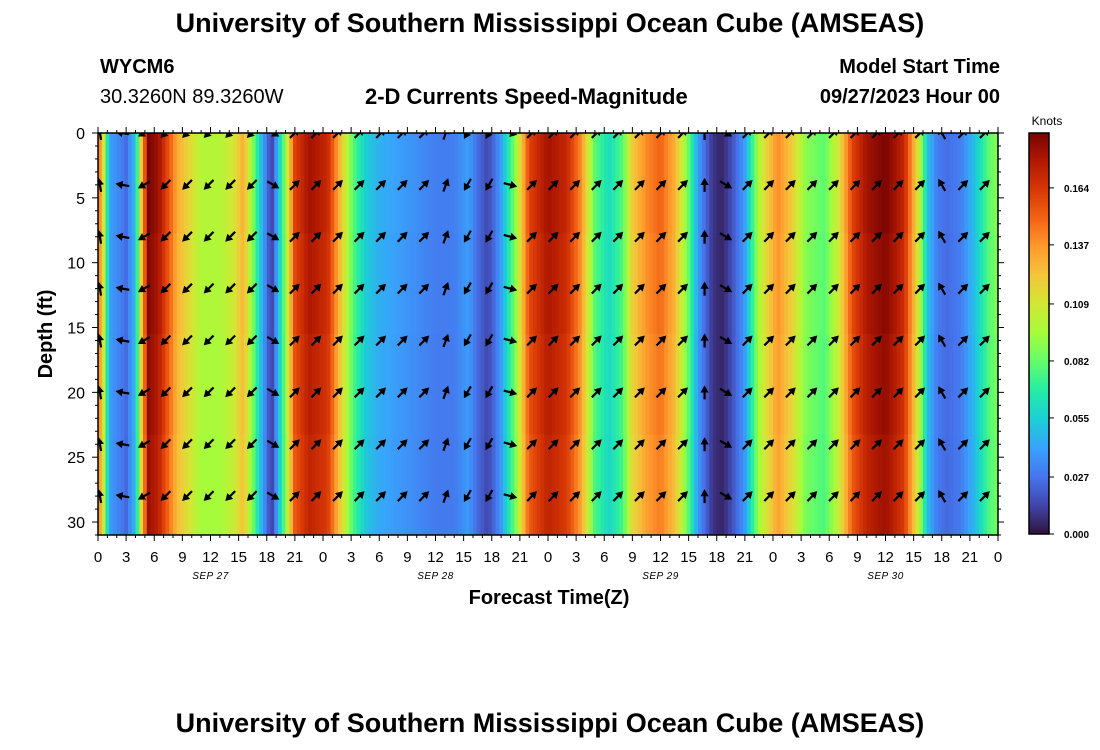  What do you see at coordinates (660, 576) in the screenshot?
I see `date-label: SEP 29` at bounding box center [660, 576].